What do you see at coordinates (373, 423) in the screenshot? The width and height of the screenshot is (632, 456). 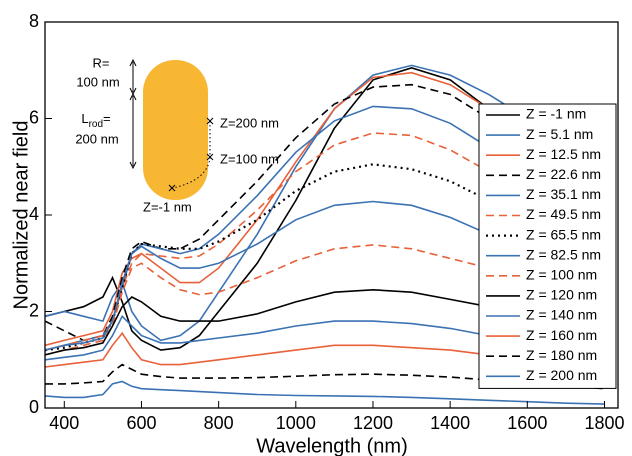 I see `x-tick-label: 1200` at bounding box center [373, 423].